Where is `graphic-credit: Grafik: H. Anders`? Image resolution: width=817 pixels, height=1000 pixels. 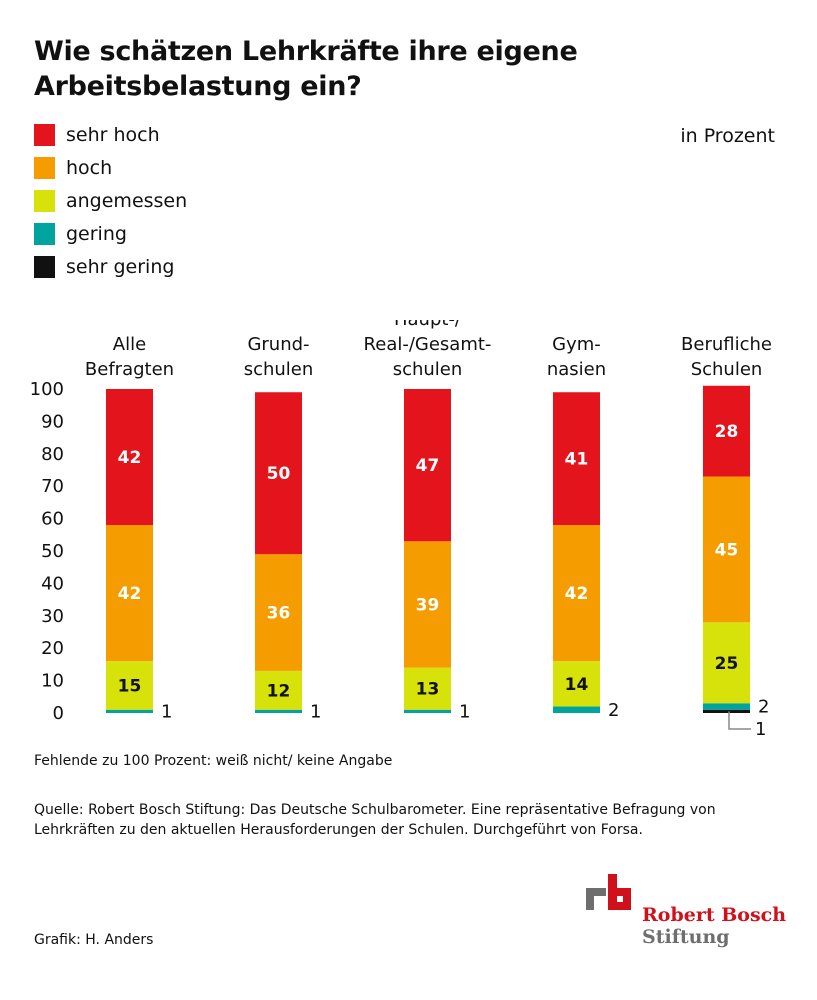
graphic-credit: Grafik: H. Anders is located at coordinates (94, 940).